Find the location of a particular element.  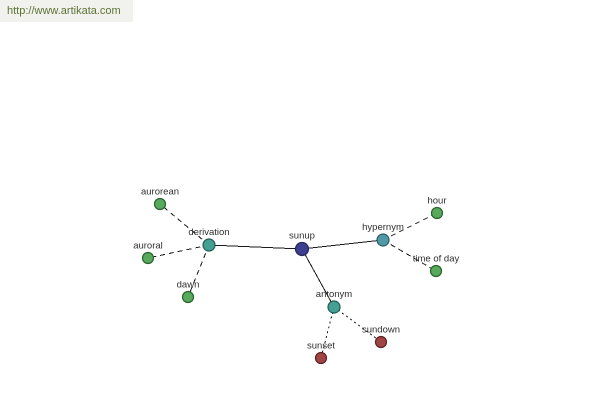

node-label-aurorean: aurorean is located at coordinates (160, 192).